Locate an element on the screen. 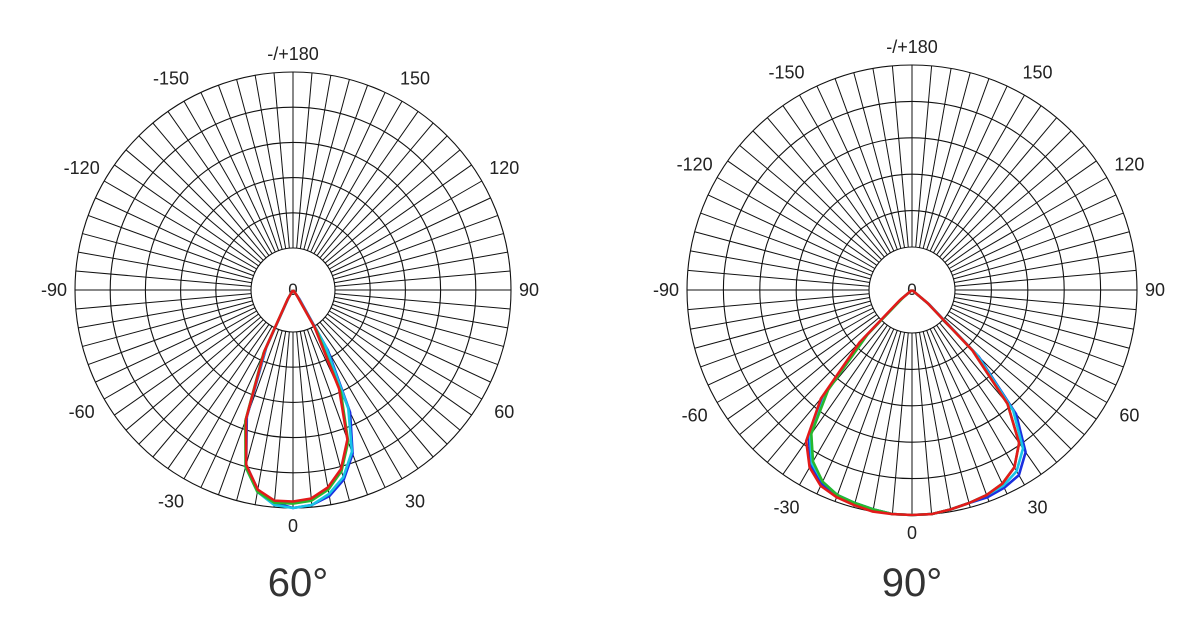  angle-label: 120 is located at coordinates (1129, 165).